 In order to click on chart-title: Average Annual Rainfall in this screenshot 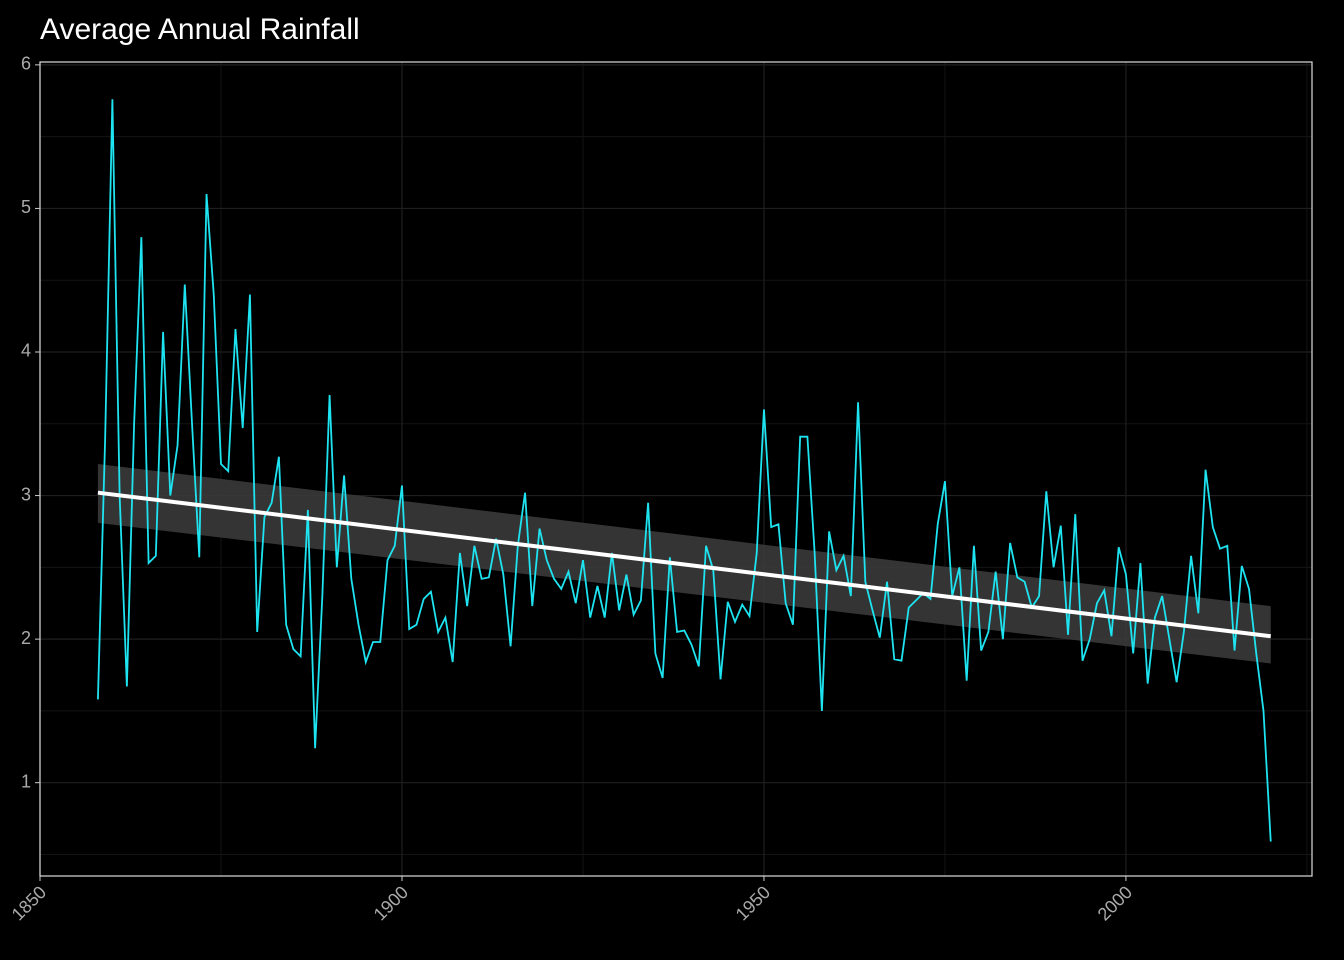, I will do `click(200, 29)`.